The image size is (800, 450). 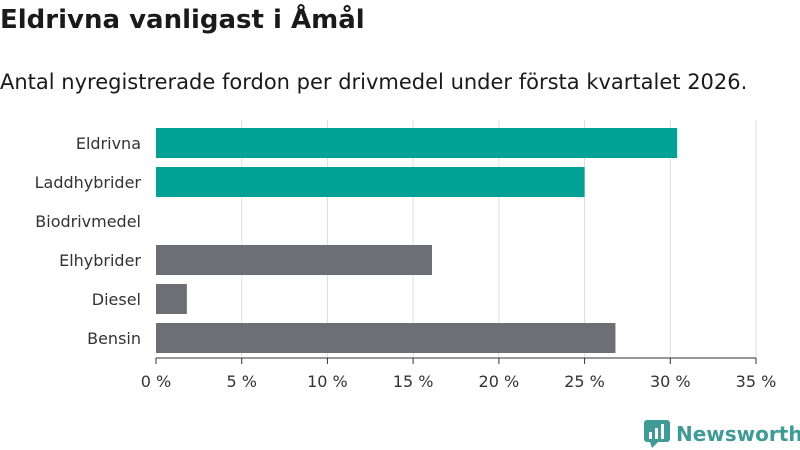 I want to click on x-tick-label: 15 %, so click(x=413, y=381).